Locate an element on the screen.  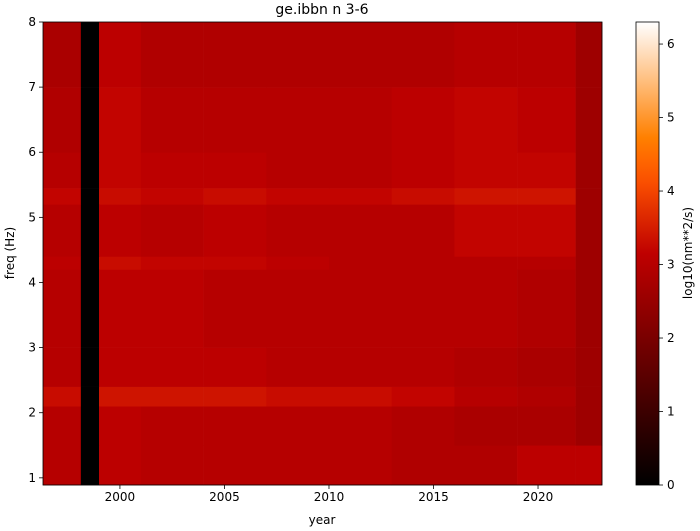
y-tick-label: 3 is located at coordinates (32, 348).